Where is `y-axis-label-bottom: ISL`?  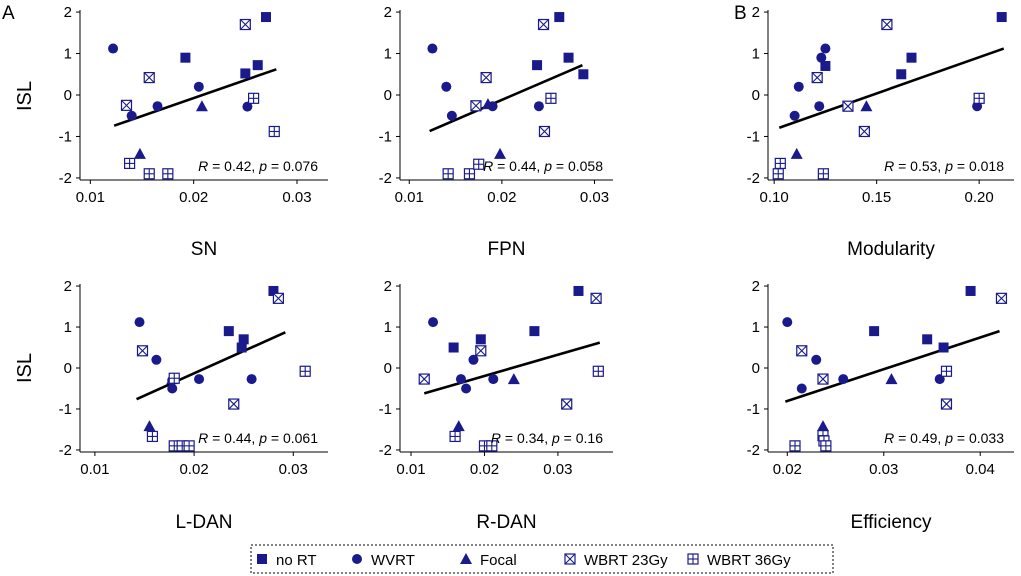 y-axis-label-bottom: ISL is located at coordinates (25, 368).